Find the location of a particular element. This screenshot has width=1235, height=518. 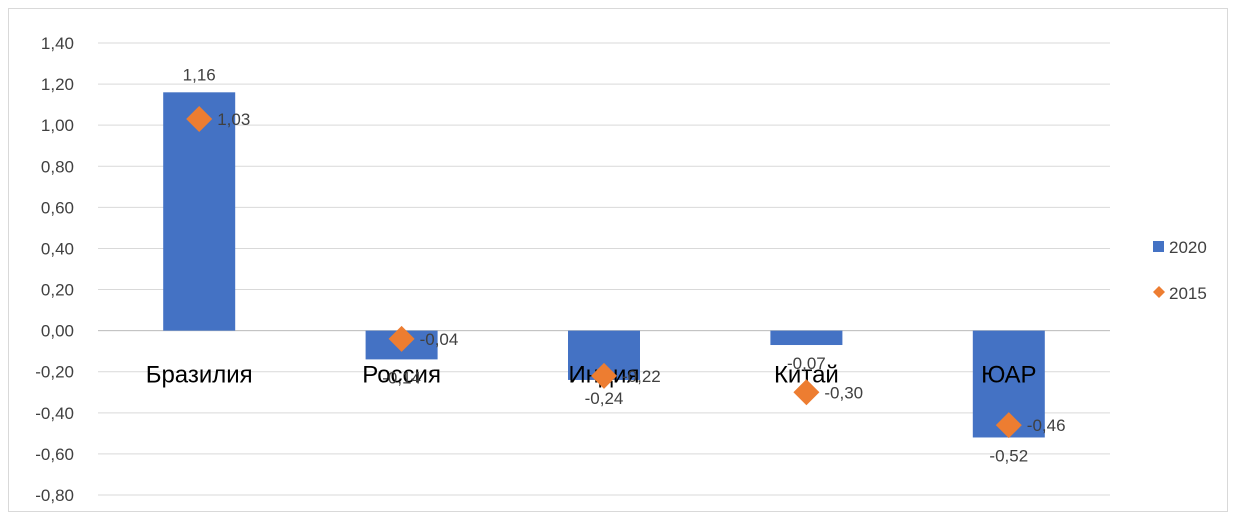

bar-value-label: -0,24 is located at coordinates (604, 398).